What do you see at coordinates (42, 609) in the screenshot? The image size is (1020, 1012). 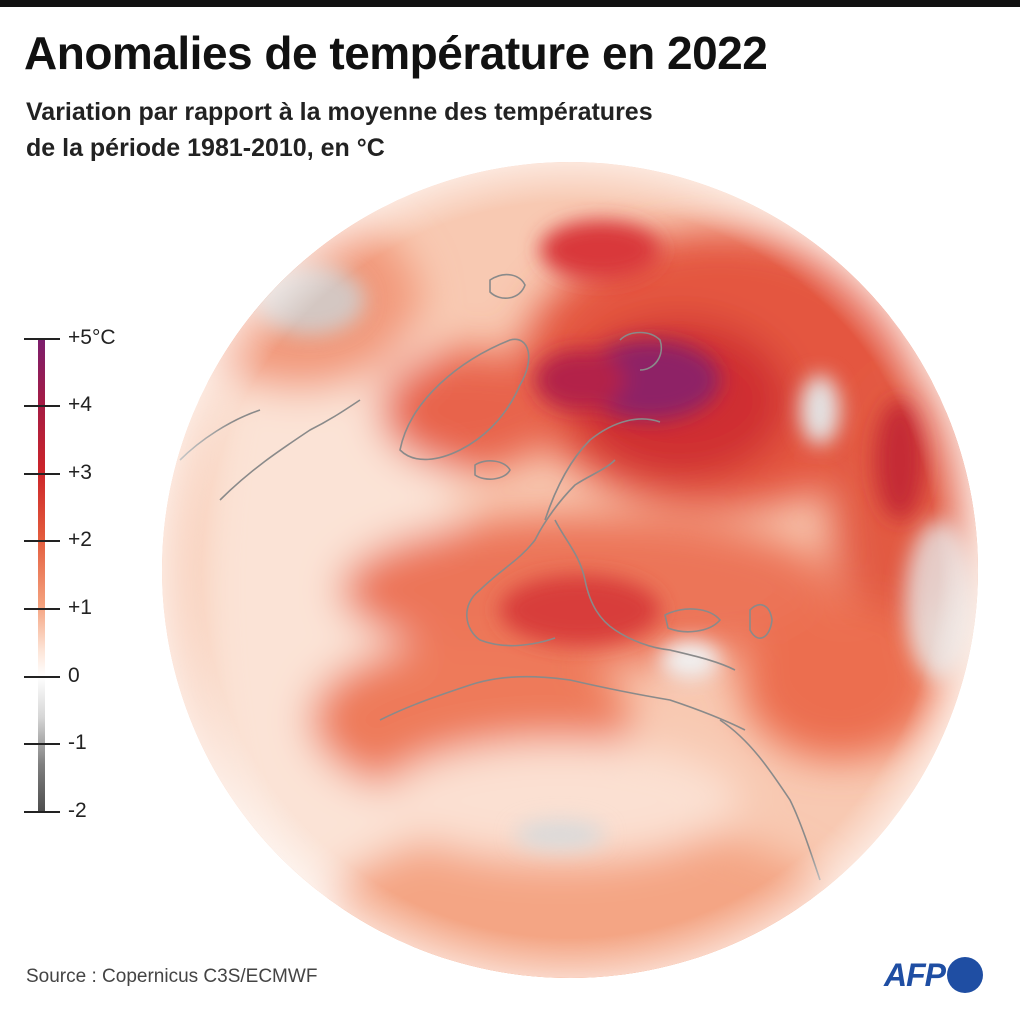 I see `legend-tick-plus1` at bounding box center [42, 609].